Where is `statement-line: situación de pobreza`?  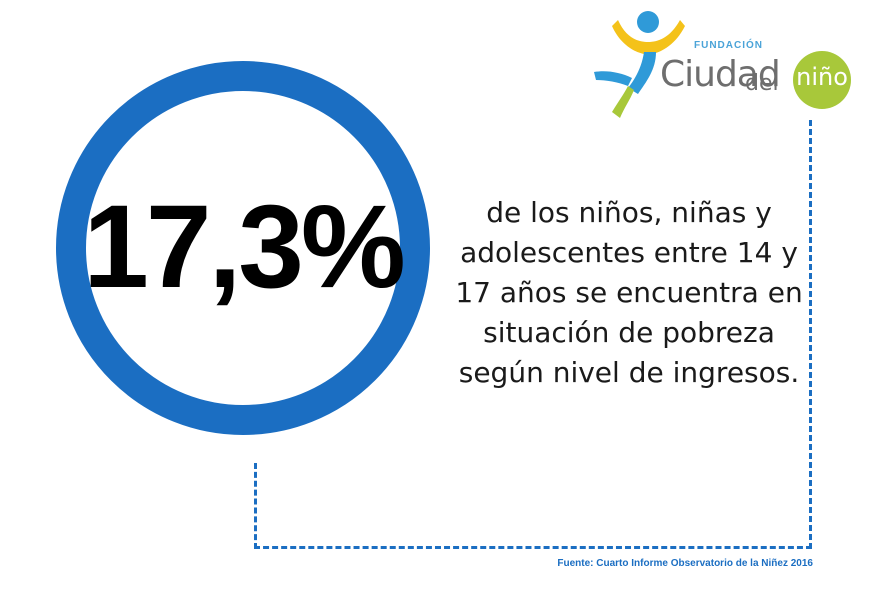 statement-line: situación de pobreza is located at coordinates (629, 332).